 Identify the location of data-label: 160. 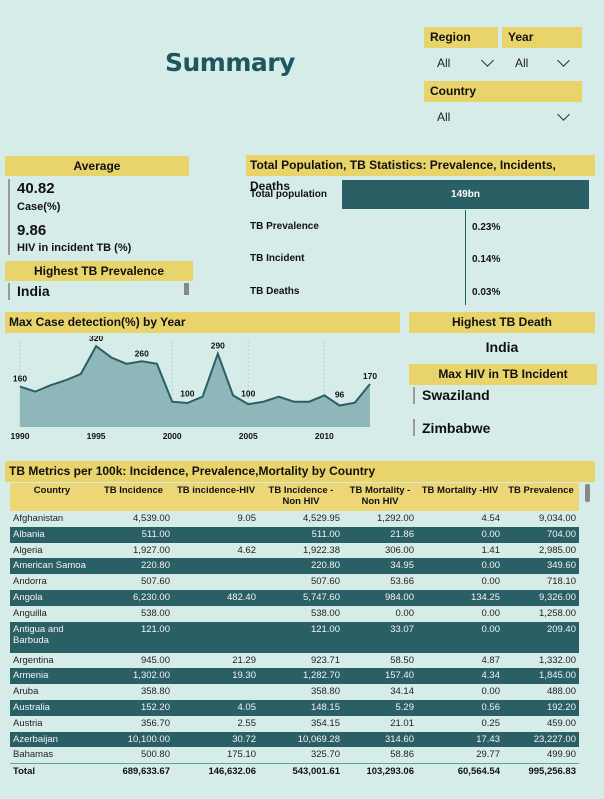
(20, 379).